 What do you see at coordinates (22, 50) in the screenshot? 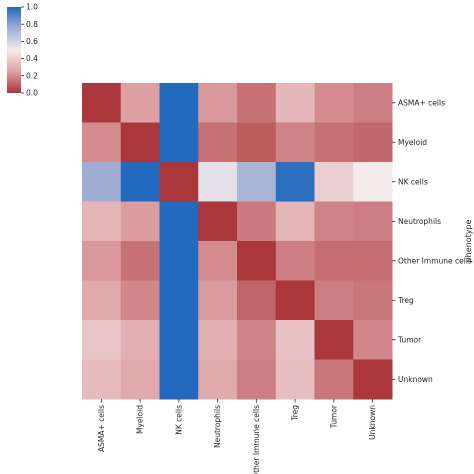
I see `colorbar: 0.0 0.2 0.4 0.6 0.8 1.0` at bounding box center [22, 50].